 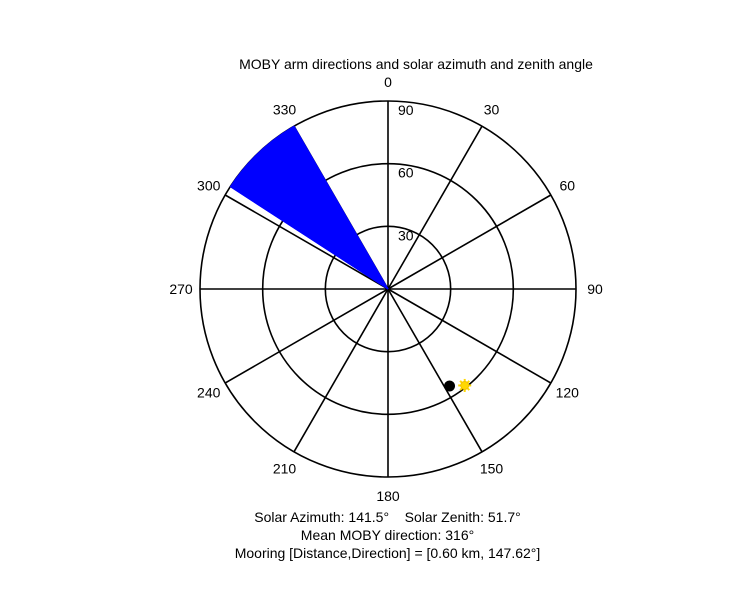 What do you see at coordinates (406, 110) in the screenshot?
I see `radial-tick-label: 90` at bounding box center [406, 110].